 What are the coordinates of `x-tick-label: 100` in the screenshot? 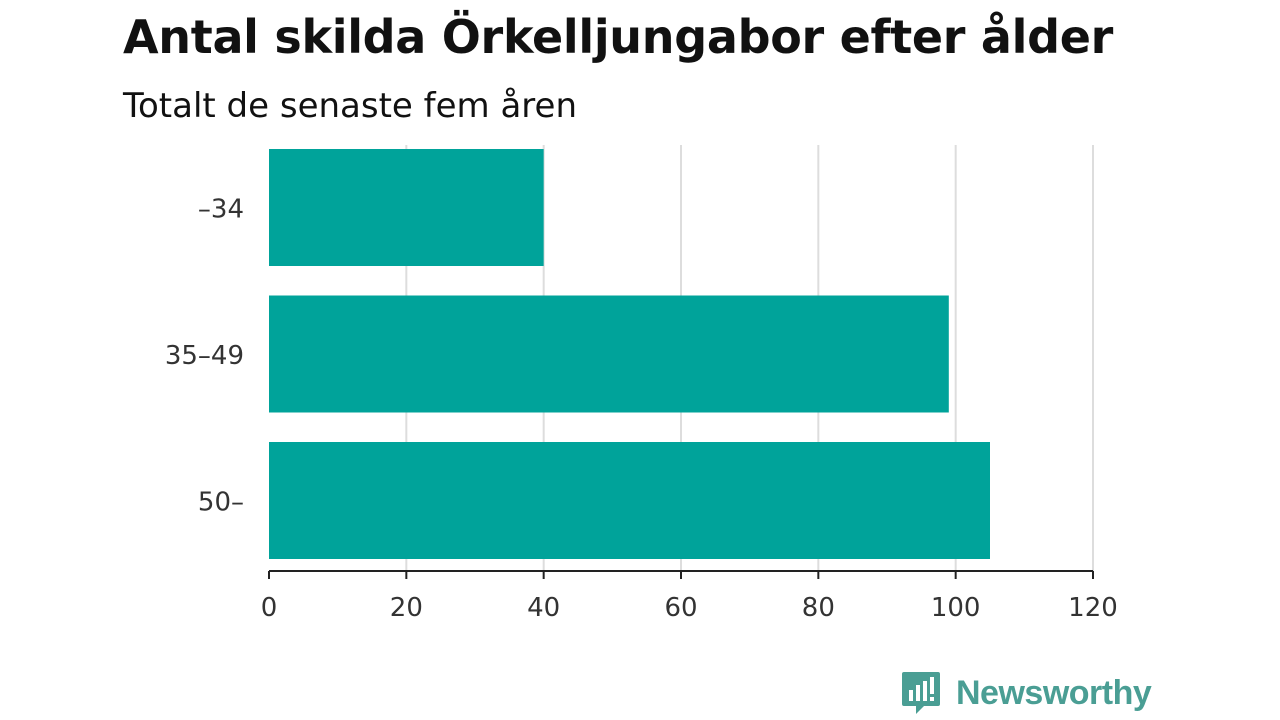 It's located at (956, 608).